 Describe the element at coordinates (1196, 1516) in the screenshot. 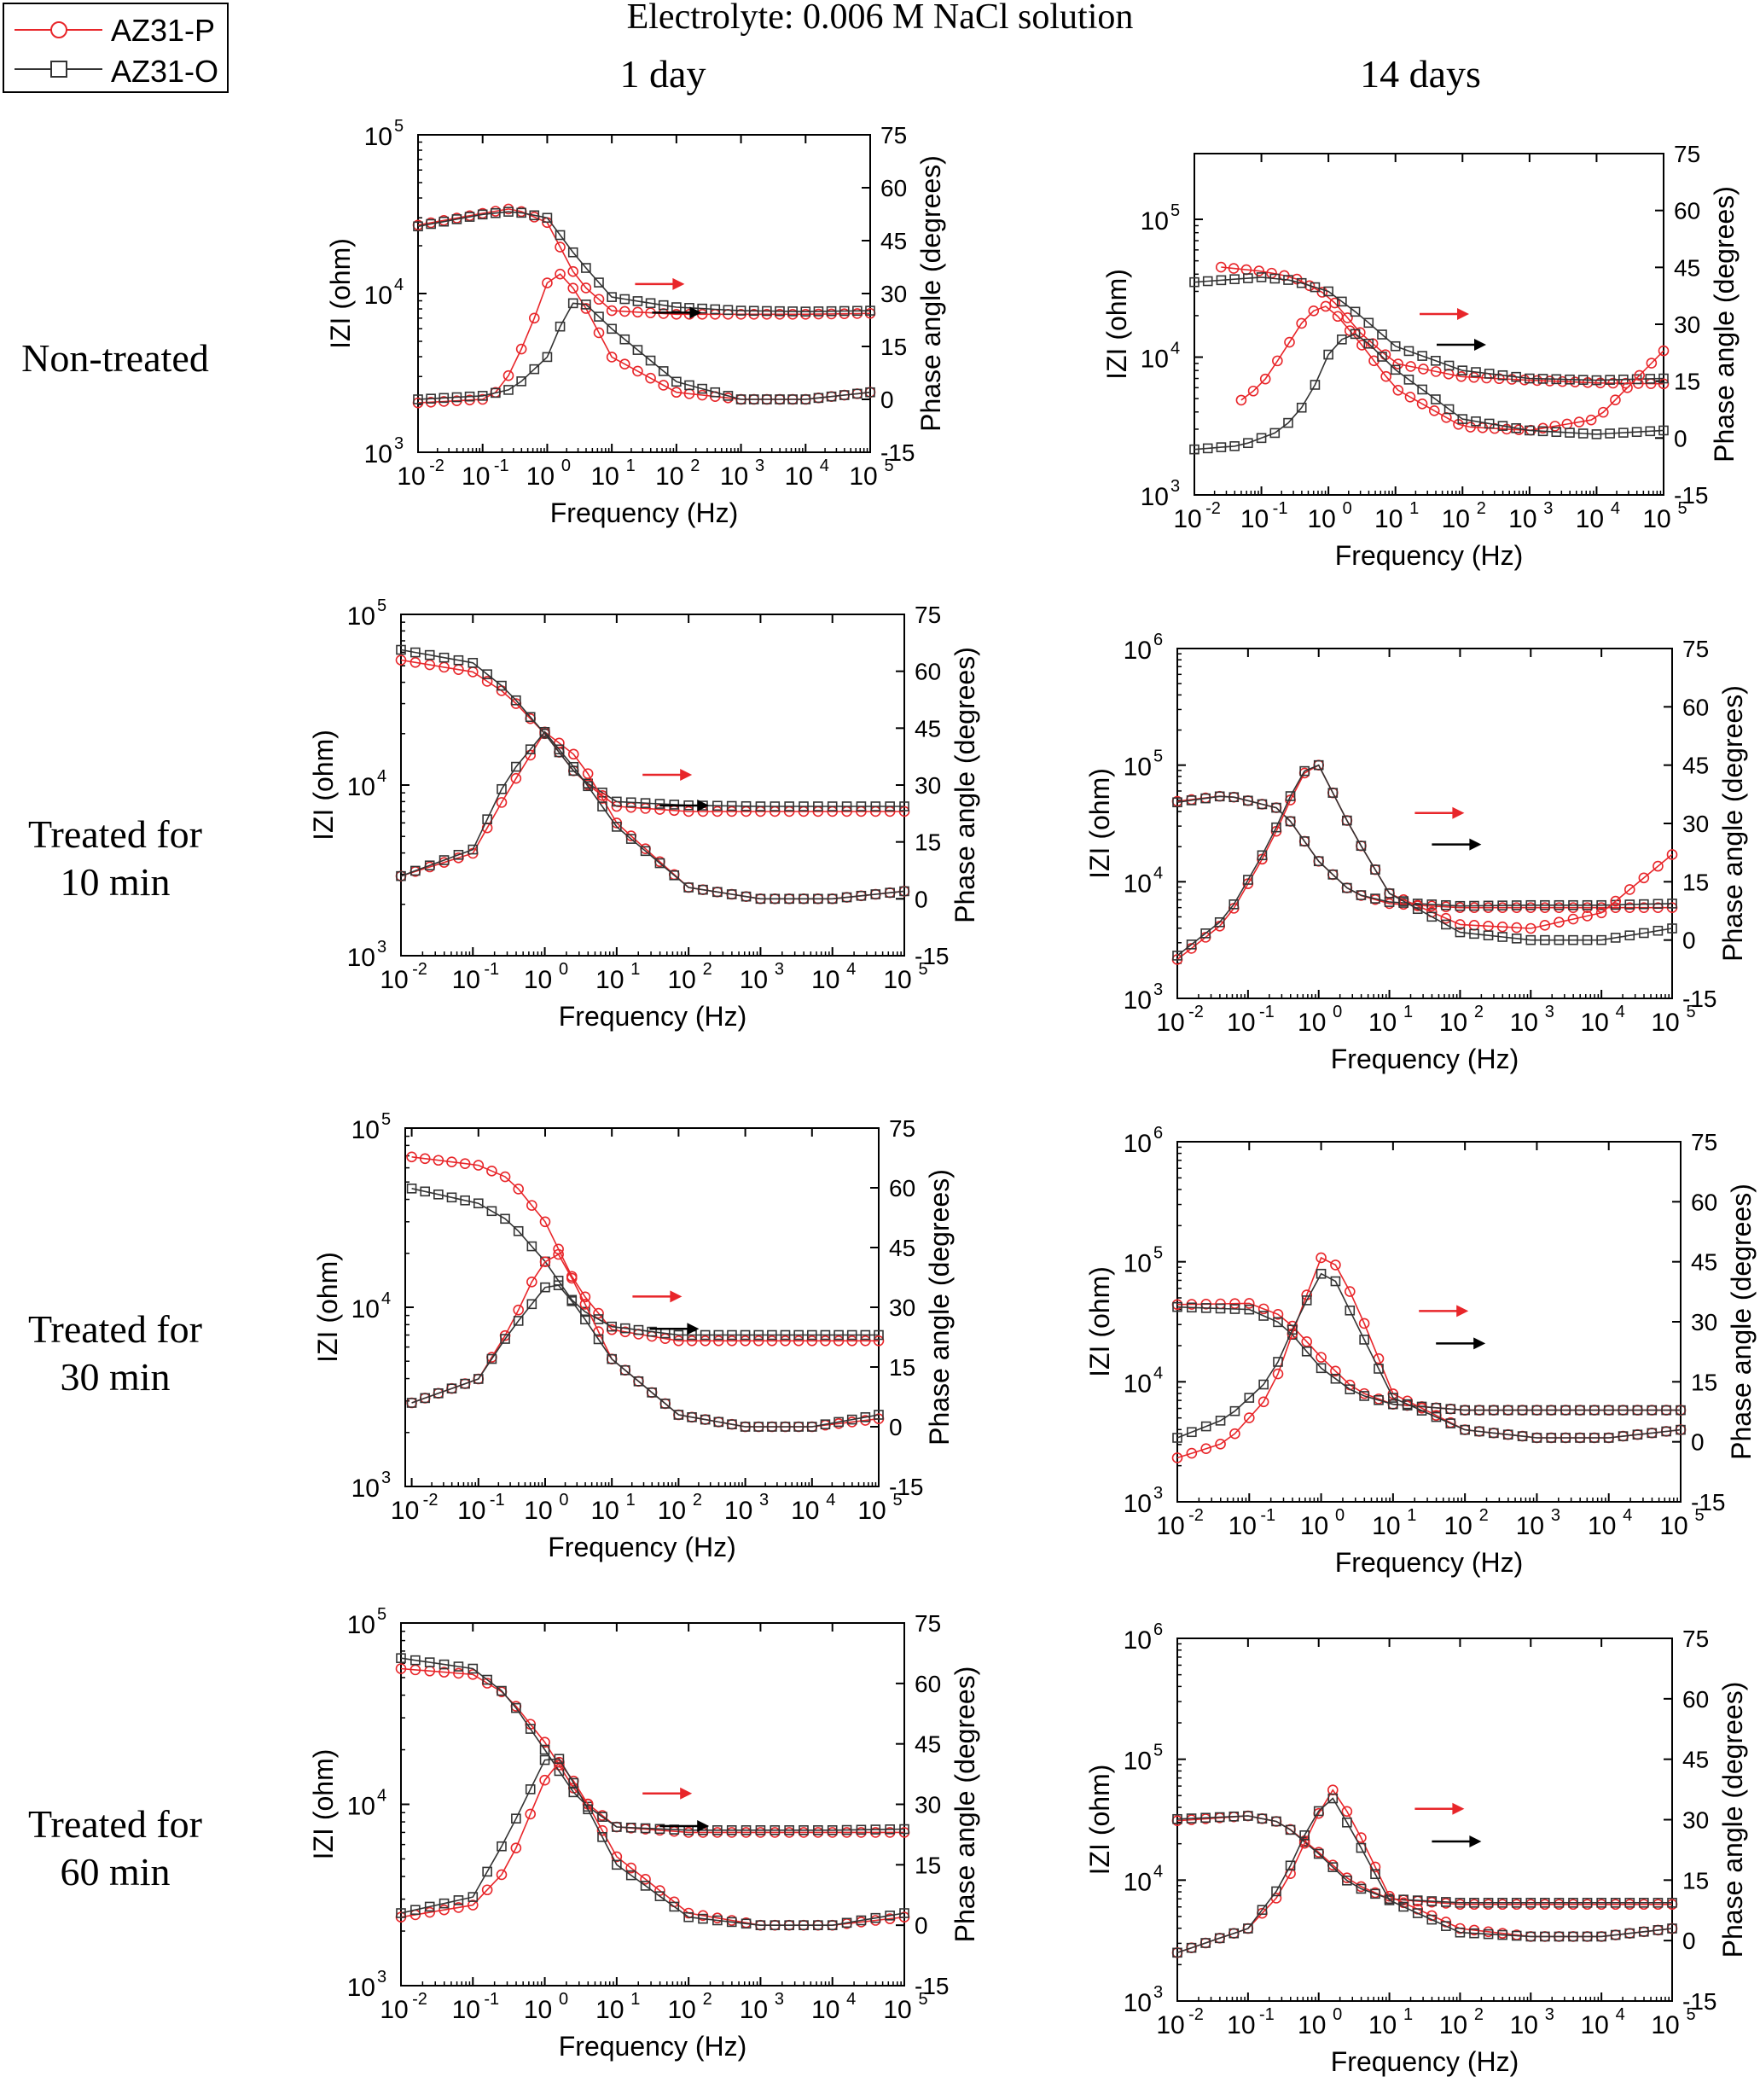

I see `x-tick-label-exponent: -2` at that location.